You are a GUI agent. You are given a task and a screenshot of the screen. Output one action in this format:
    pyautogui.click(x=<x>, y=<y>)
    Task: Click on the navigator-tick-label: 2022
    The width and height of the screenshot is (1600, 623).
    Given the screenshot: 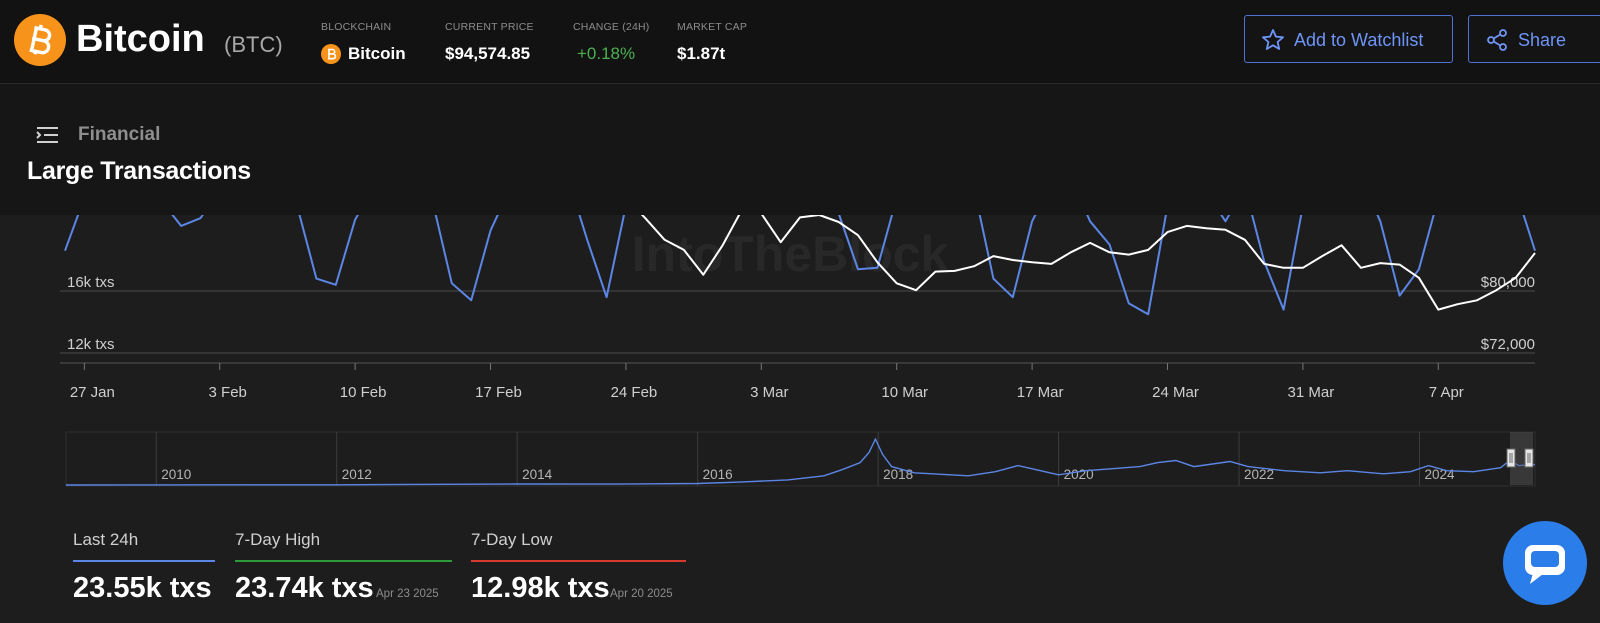 What is the action you would take?
    pyautogui.click(x=1259, y=474)
    